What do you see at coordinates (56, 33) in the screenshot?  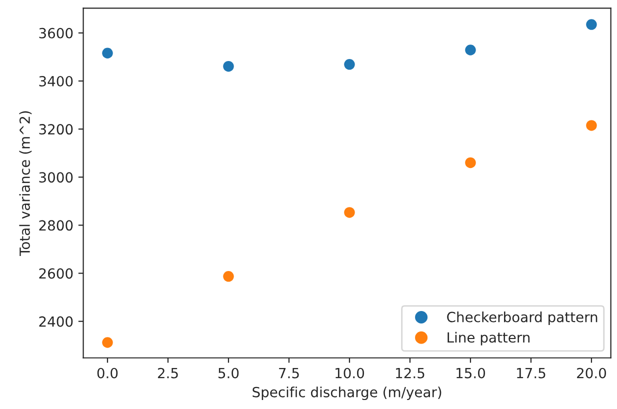 I see `y-tick-label: 3600` at bounding box center [56, 33].